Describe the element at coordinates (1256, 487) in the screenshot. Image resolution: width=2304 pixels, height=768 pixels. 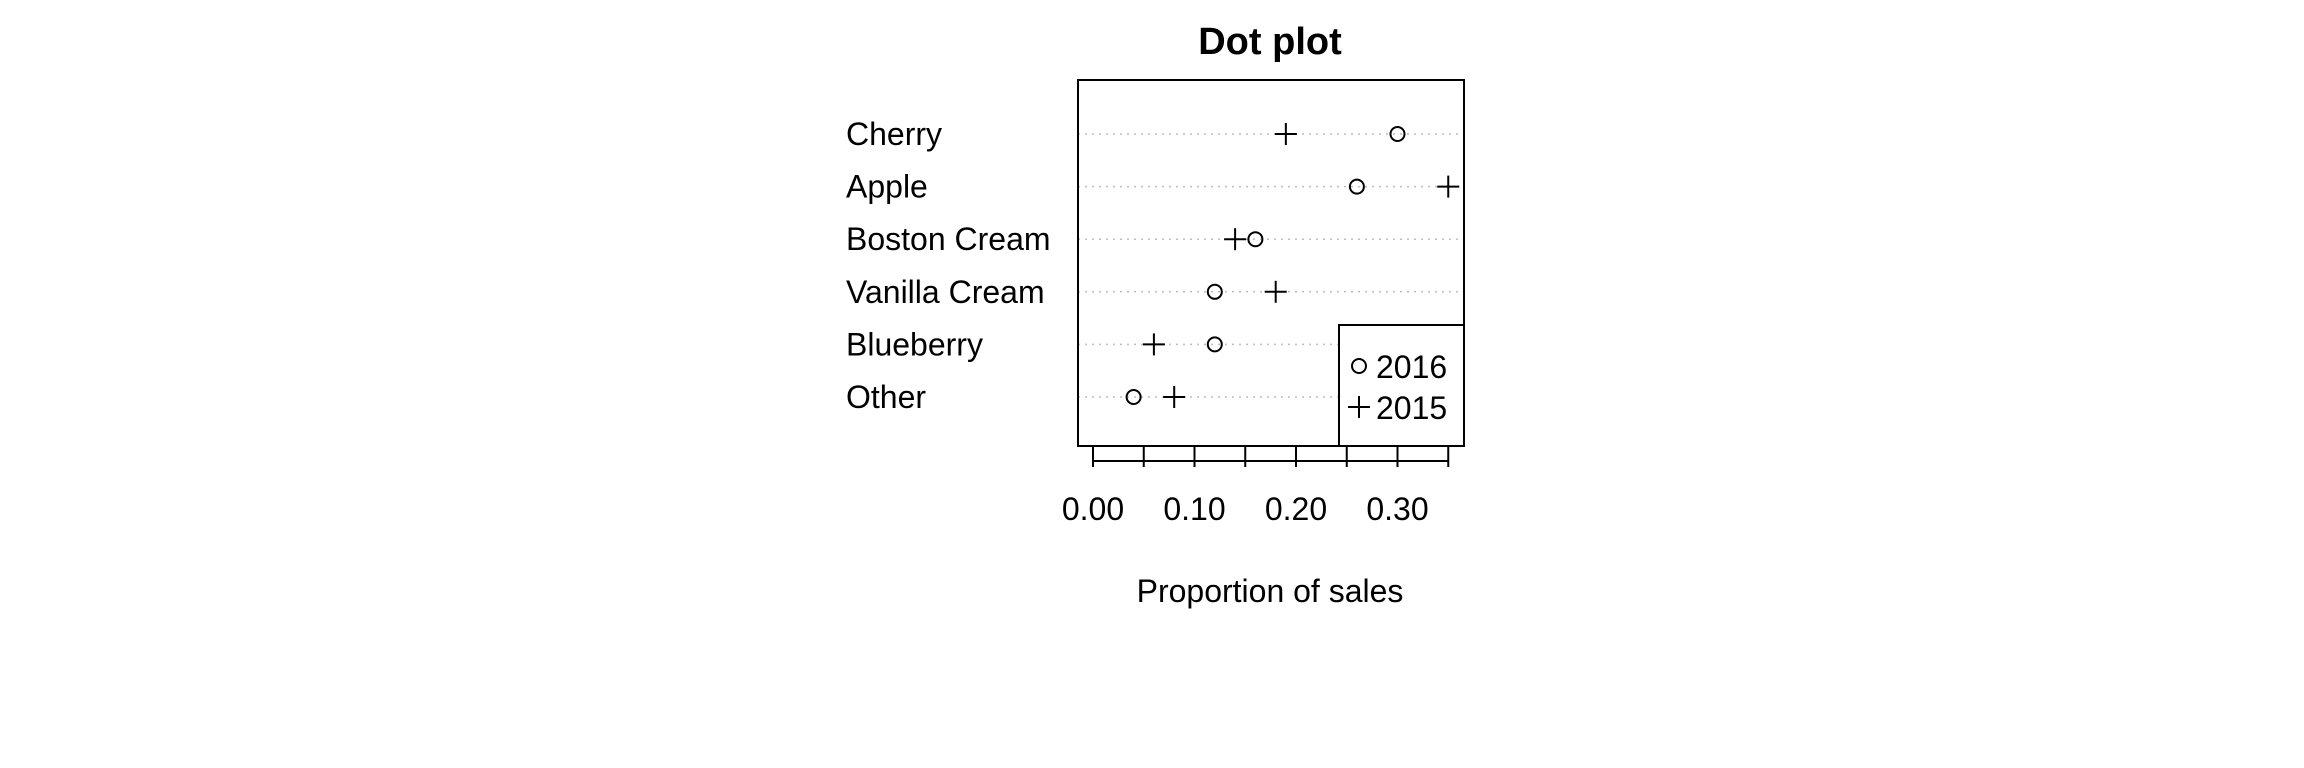
I see `x-axis: 0.00 0.10 0.20 0.30` at that location.